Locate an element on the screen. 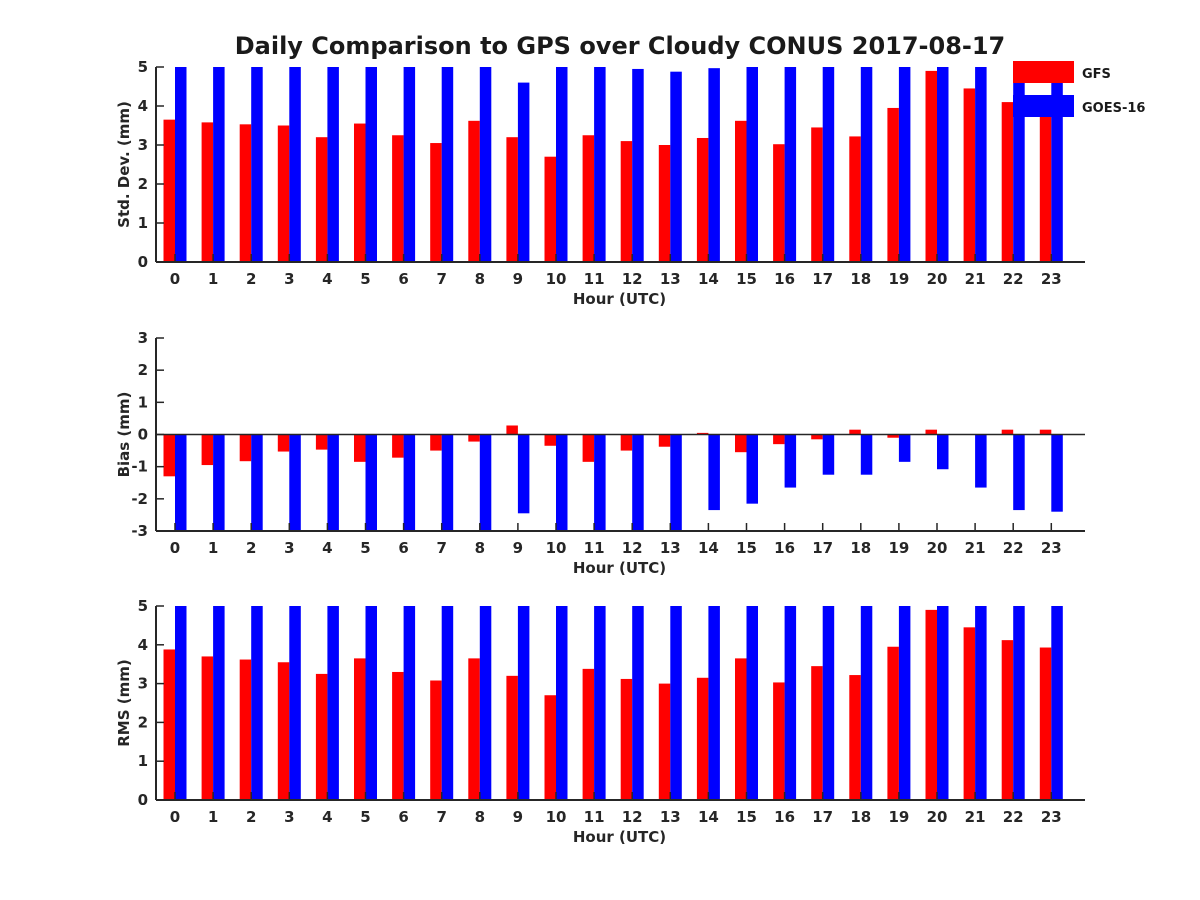 This screenshot has width=1200, height=900. x-tick-label: 13 is located at coordinates (670, 279).